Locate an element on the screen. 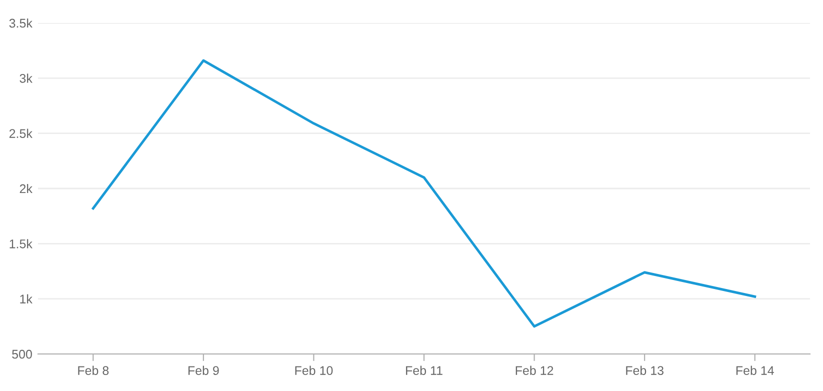  x-tick-label: Feb 14 is located at coordinates (755, 370).